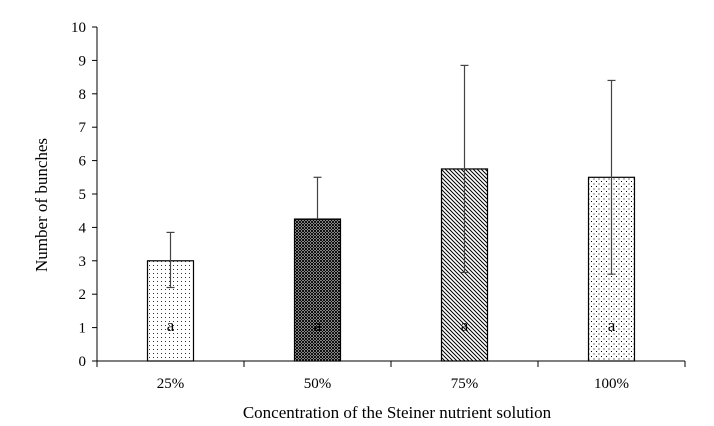  Describe the element at coordinates (83, 162) in the screenshot. I see `y-tick-label: 6` at that location.